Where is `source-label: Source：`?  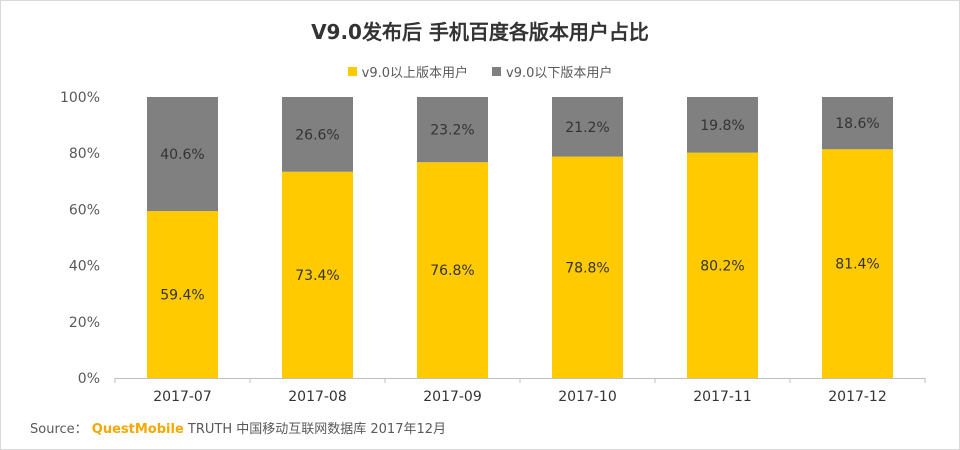 source-label: Source： is located at coordinates (59, 429).